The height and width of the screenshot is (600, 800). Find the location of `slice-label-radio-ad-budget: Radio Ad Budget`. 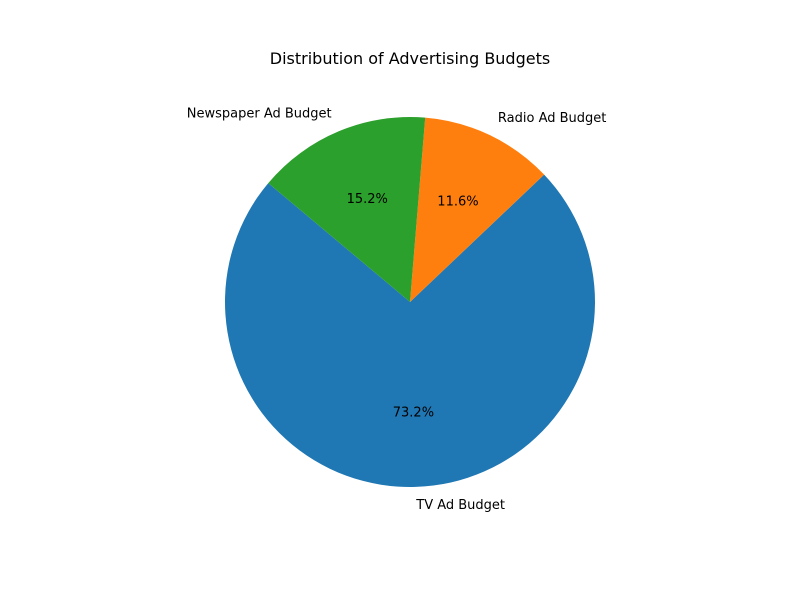

slice-label-radio-ad-budget: Radio Ad Budget is located at coordinates (552, 118).